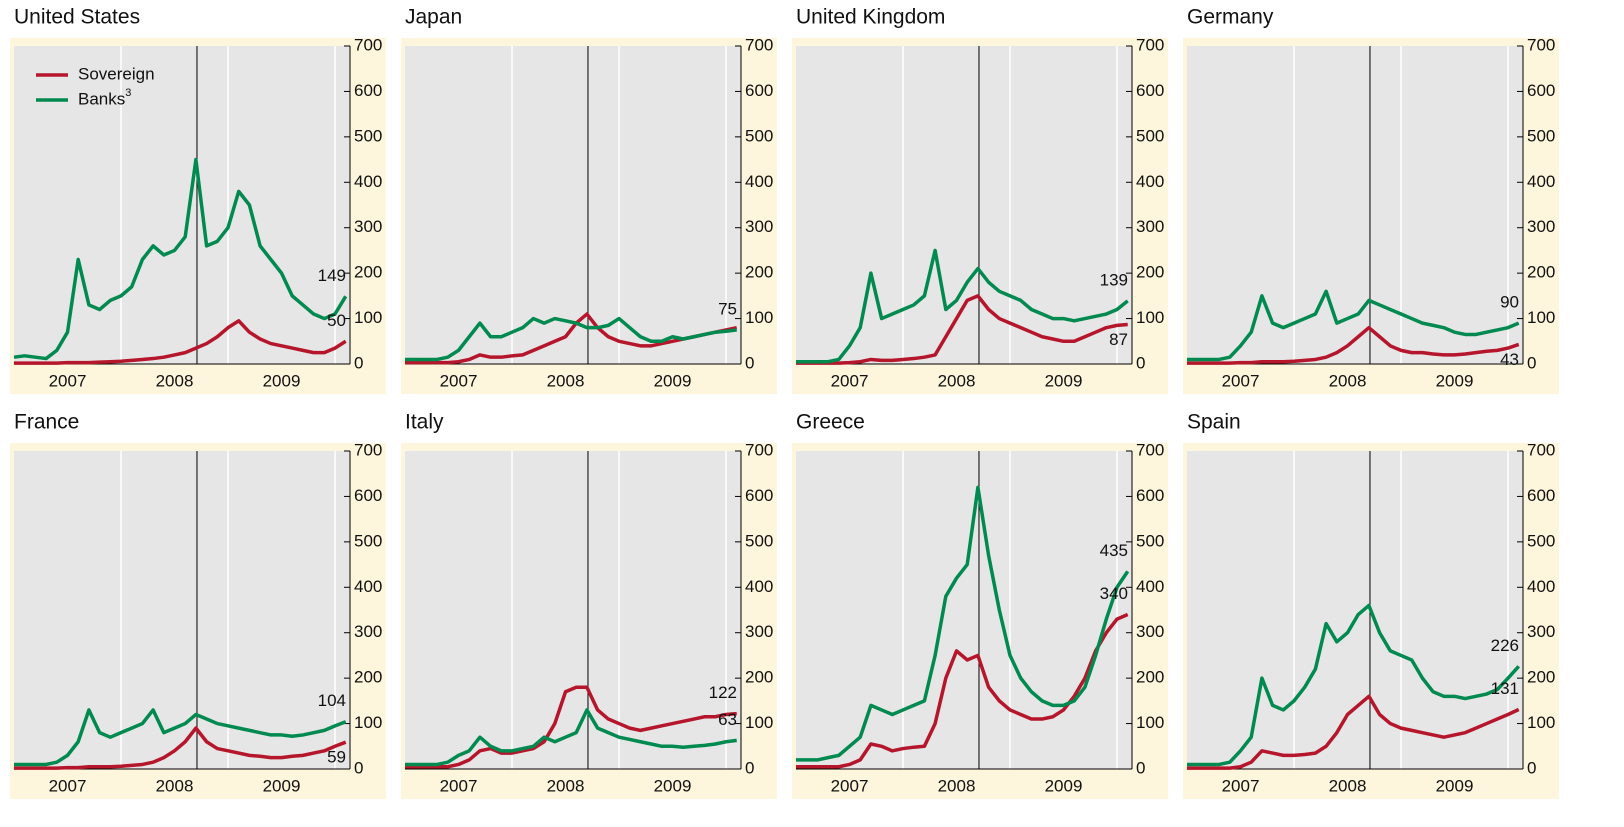 The image size is (1624, 827). I want to click on panel-title: Spain, so click(1214, 422).